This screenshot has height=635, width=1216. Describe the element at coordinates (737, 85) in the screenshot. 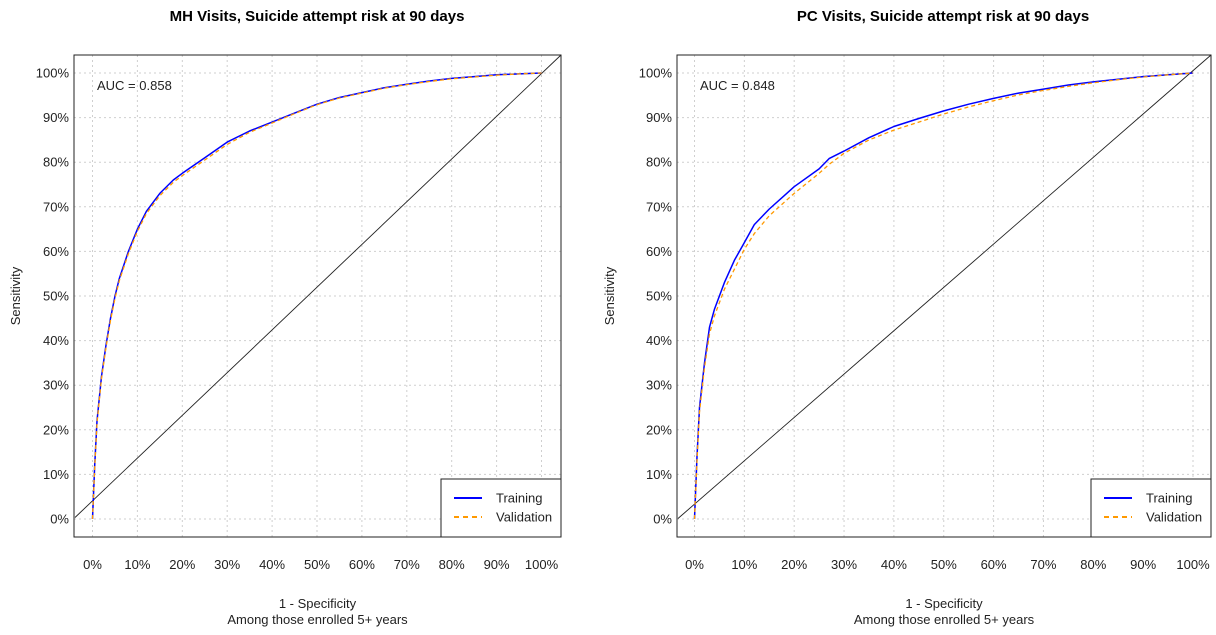

I see `auc-annotation: AUC = 0.848` at that location.